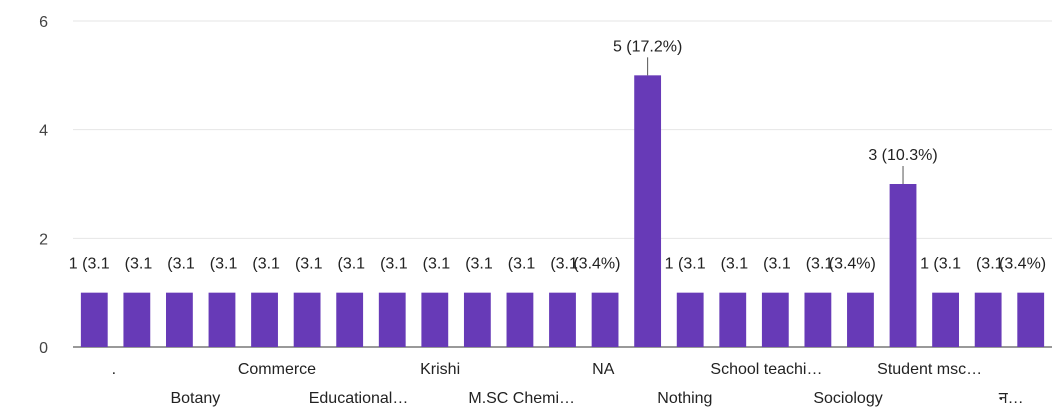 The image size is (1053, 414). What do you see at coordinates (596, 264) in the screenshot?
I see `data-label-12: (3.4%)` at bounding box center [596, 264].